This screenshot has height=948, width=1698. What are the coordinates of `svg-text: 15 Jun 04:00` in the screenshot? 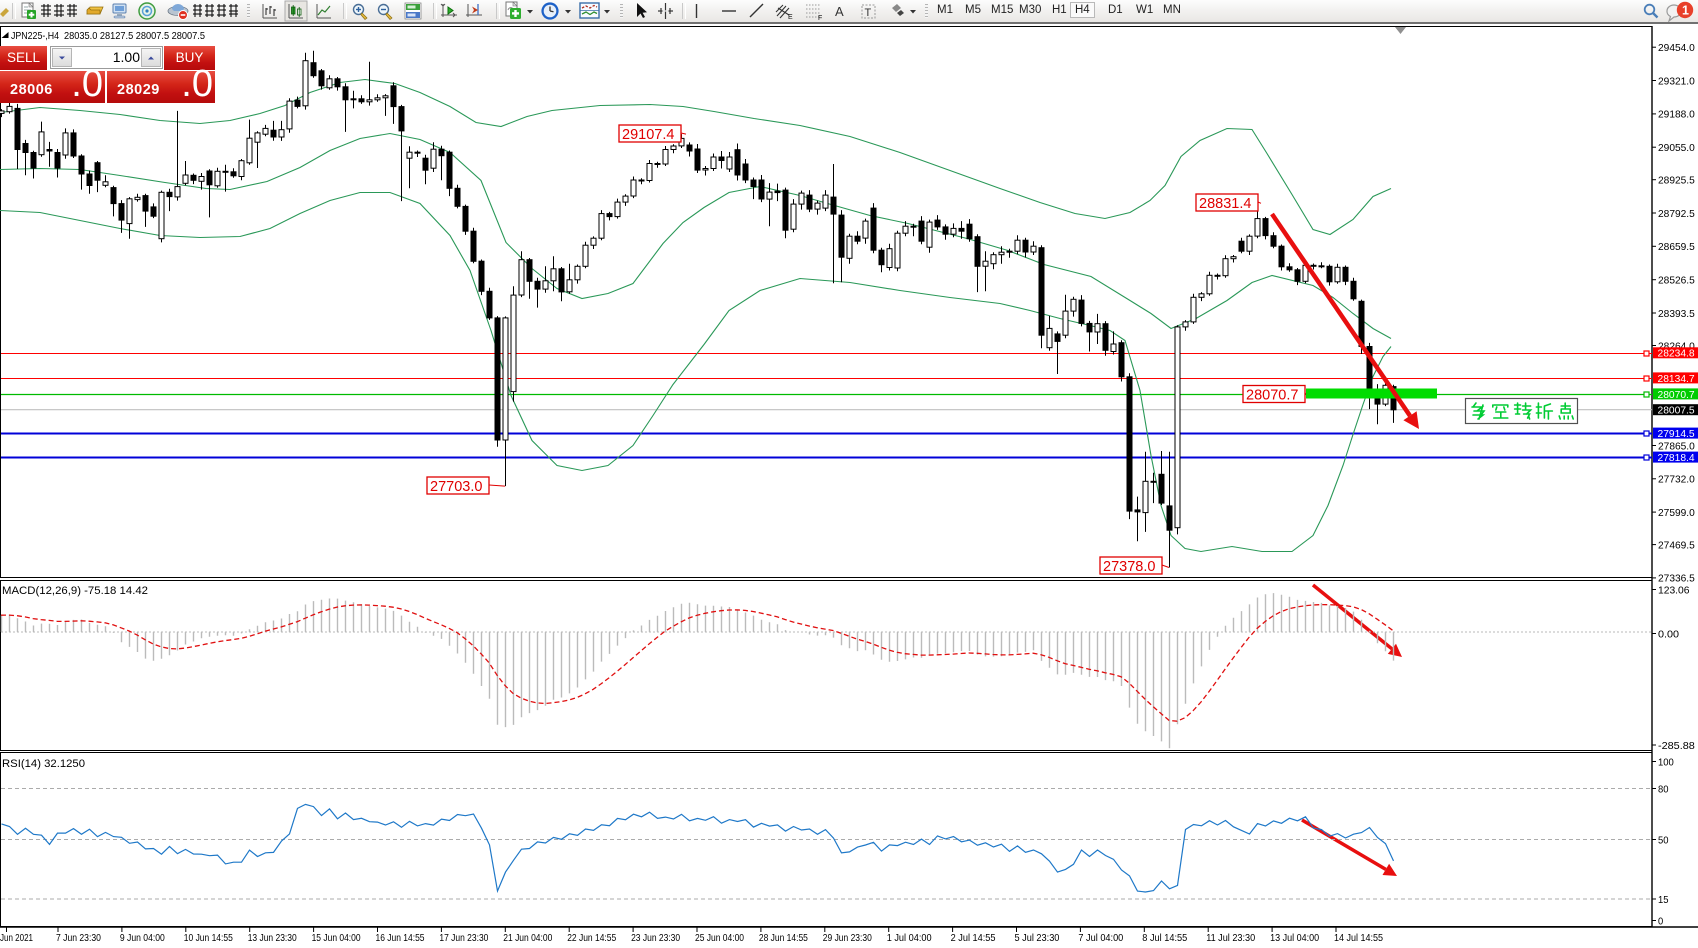 It's located at (336, 938).